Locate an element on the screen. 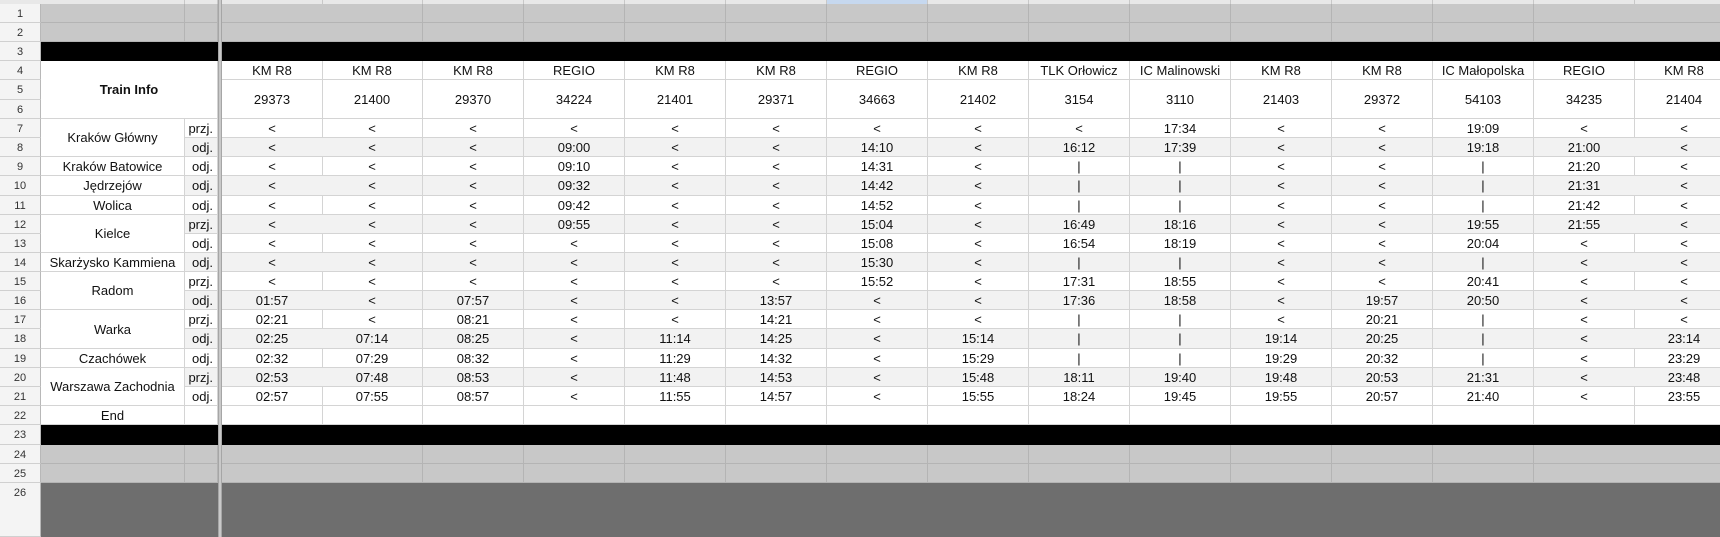  station-name-cell: Warszawa Zachodnia is located at coordinates (113, 387).